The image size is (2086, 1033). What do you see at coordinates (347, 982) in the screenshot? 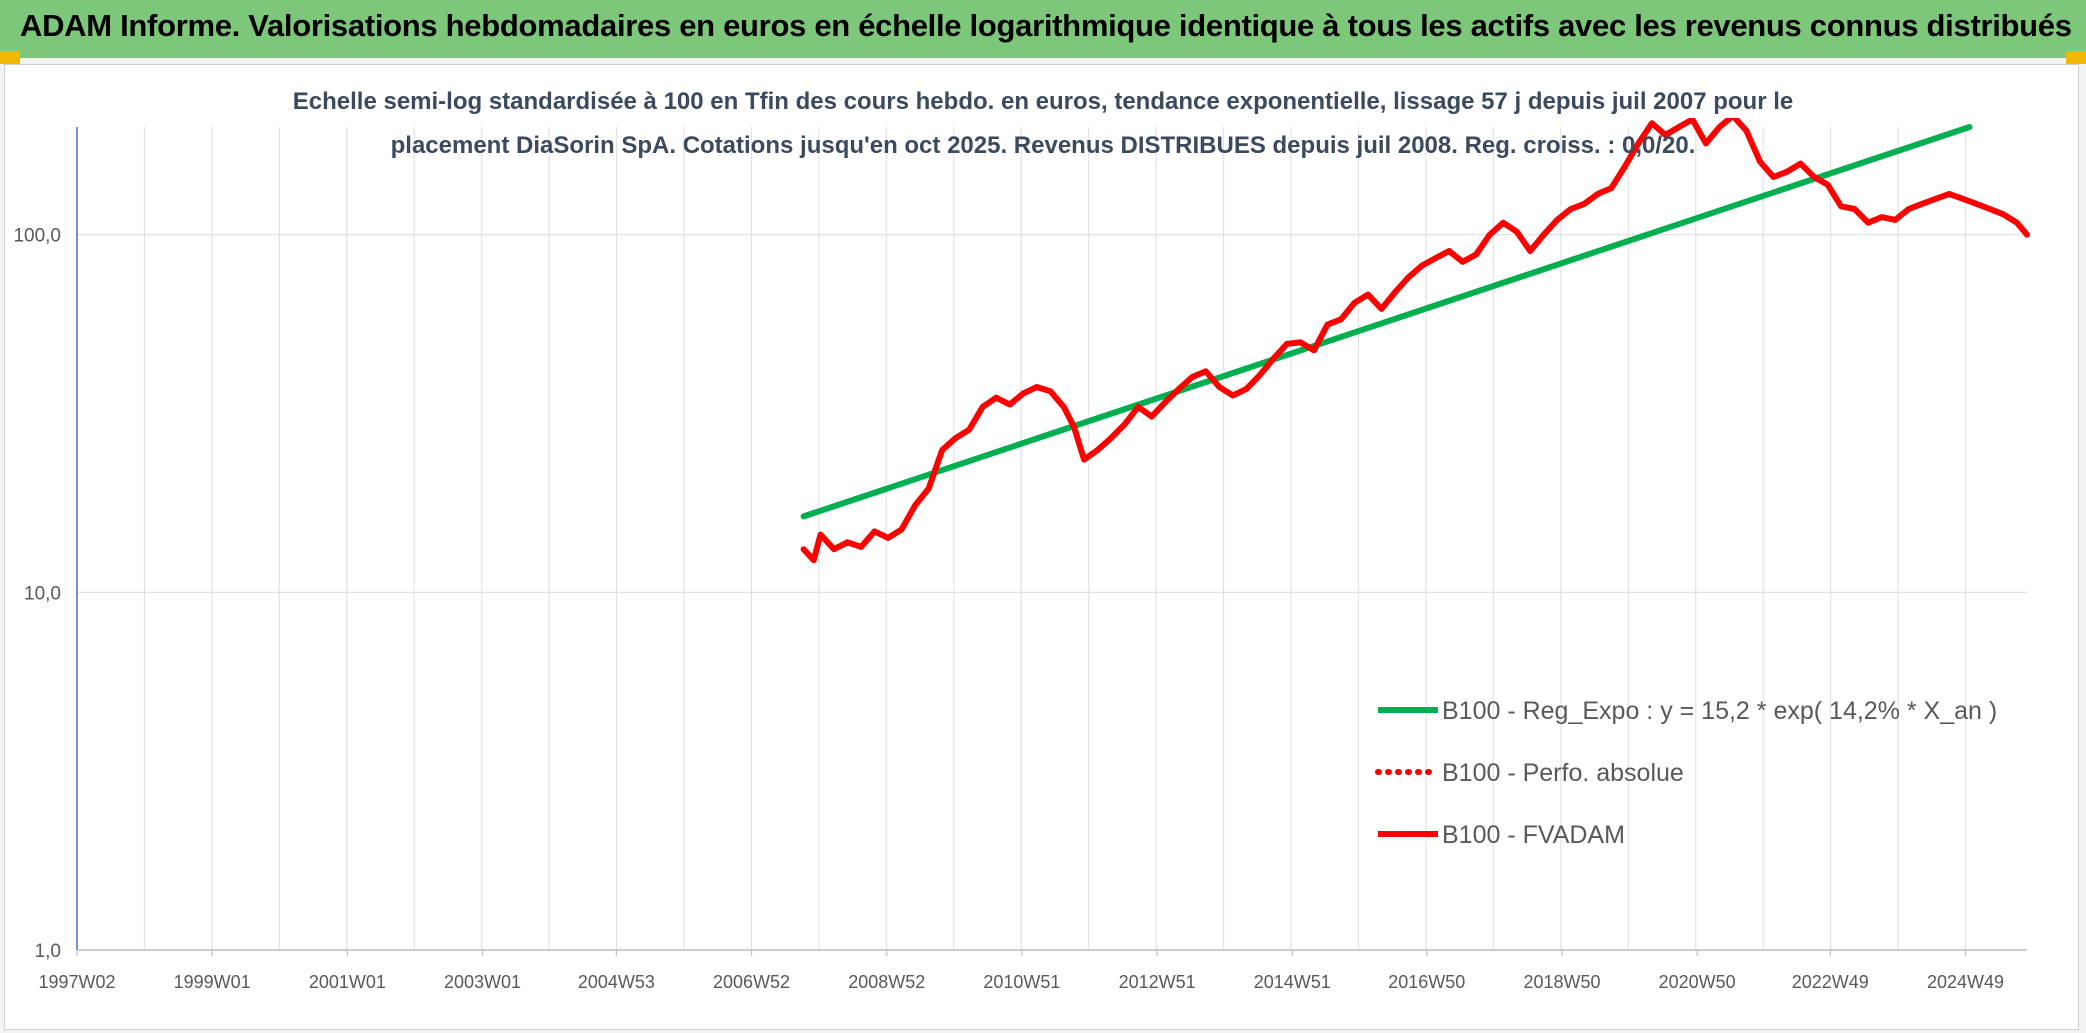
I see `x-tick-label: 2001W01` at bounding box center [347, 982].